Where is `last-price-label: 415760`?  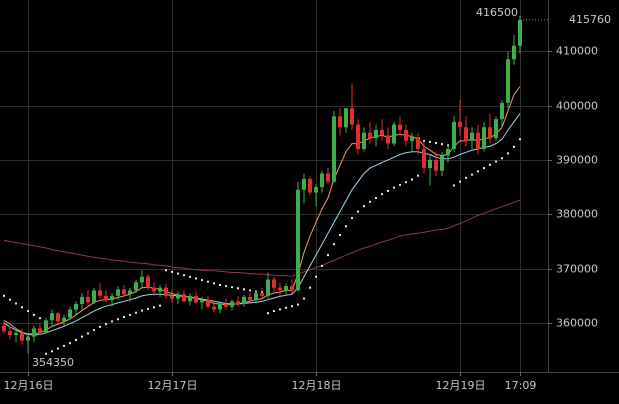 last-price-label: 415760 is located at coordinates (590, 19).